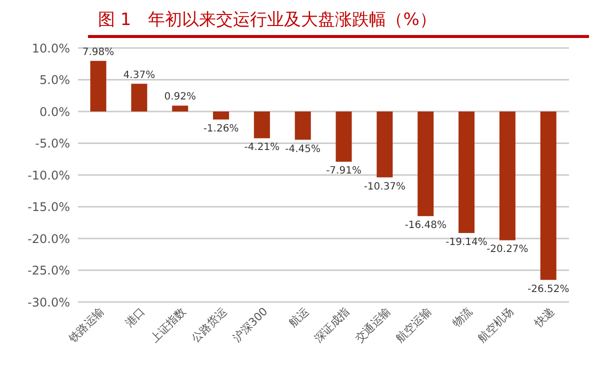 This screenshot has width=597, height=380. I want to click on data-label: -4.21%, so click(262, 148).